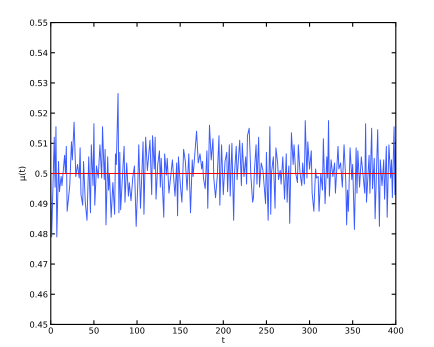  What do you see at coordinates (39, 264) in the screenshot?
I see `y-tick-label: 0.47` at bounding box center [39, 264].